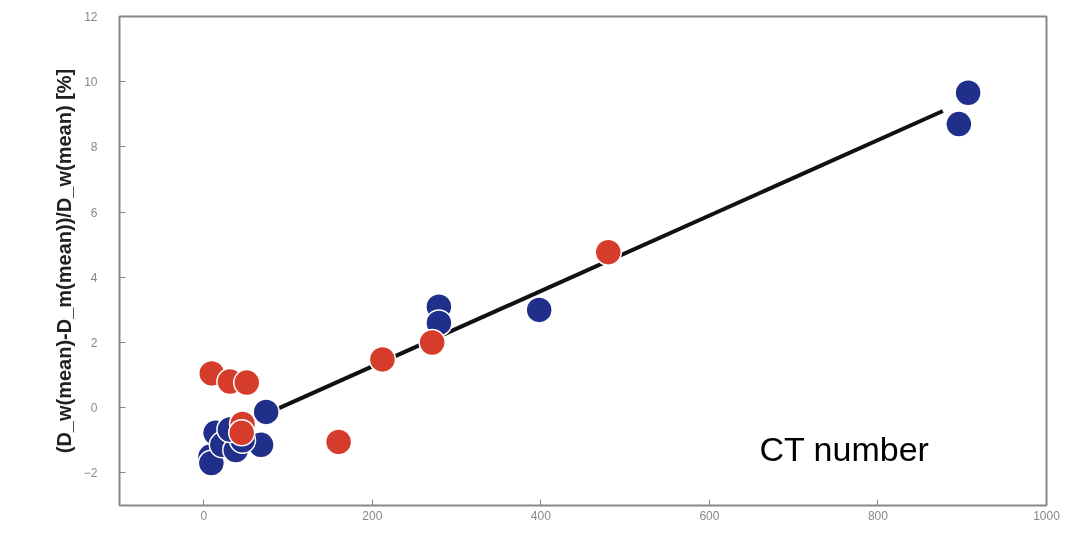 Image resolution: width=1074 pixels, height=539 pixels. Describe the element at coordinates (1047, 515) in the screenshot. I see `x-tick-label: 1000` at that location.